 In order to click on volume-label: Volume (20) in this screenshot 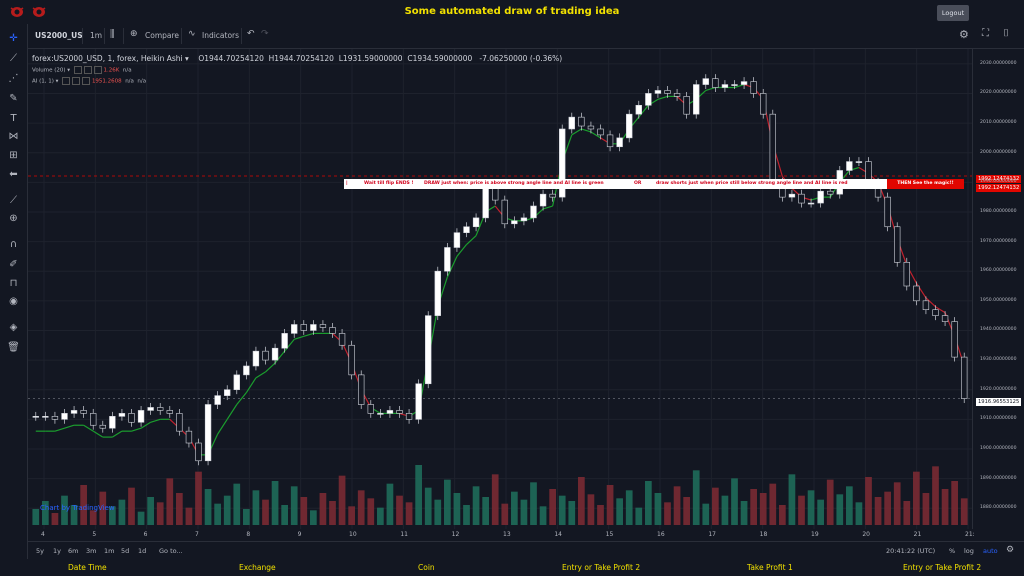, I will do `click(49, 70)`.